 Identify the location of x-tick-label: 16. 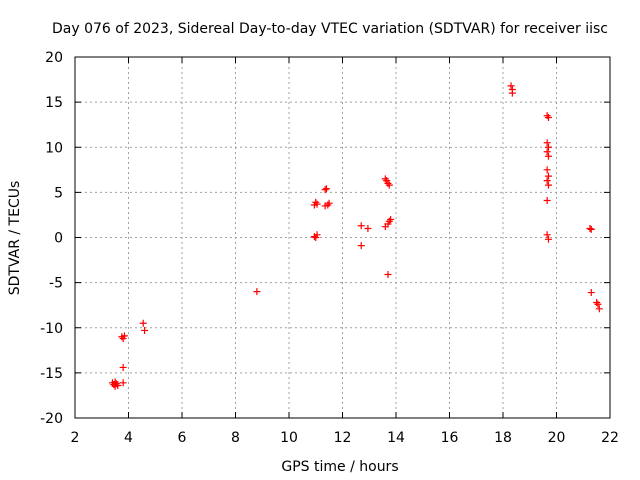
(450, 438).